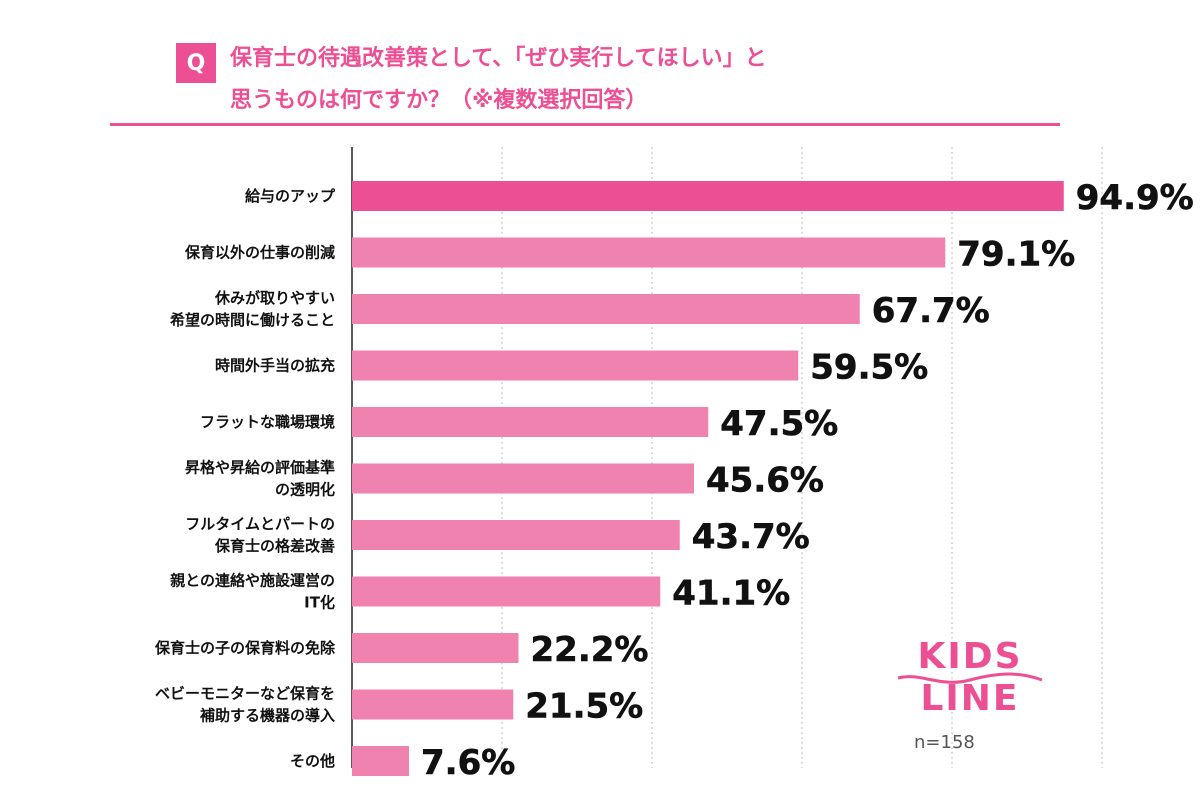  I want to click on category-label-8-0: 保育士の子の保育料の免除, so click(245, 648).